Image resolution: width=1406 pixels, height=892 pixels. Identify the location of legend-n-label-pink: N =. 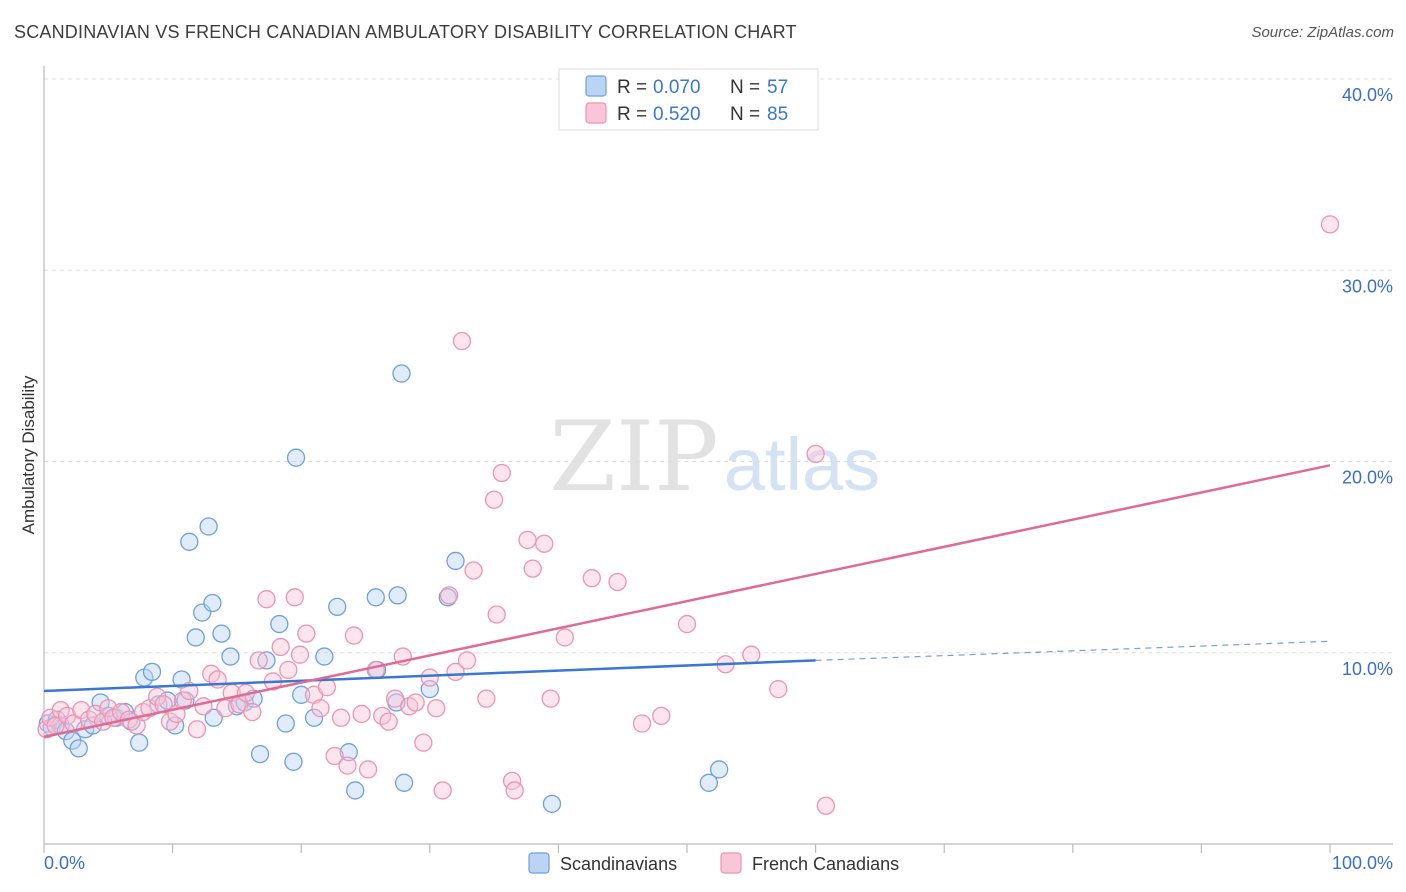
(745, 114).